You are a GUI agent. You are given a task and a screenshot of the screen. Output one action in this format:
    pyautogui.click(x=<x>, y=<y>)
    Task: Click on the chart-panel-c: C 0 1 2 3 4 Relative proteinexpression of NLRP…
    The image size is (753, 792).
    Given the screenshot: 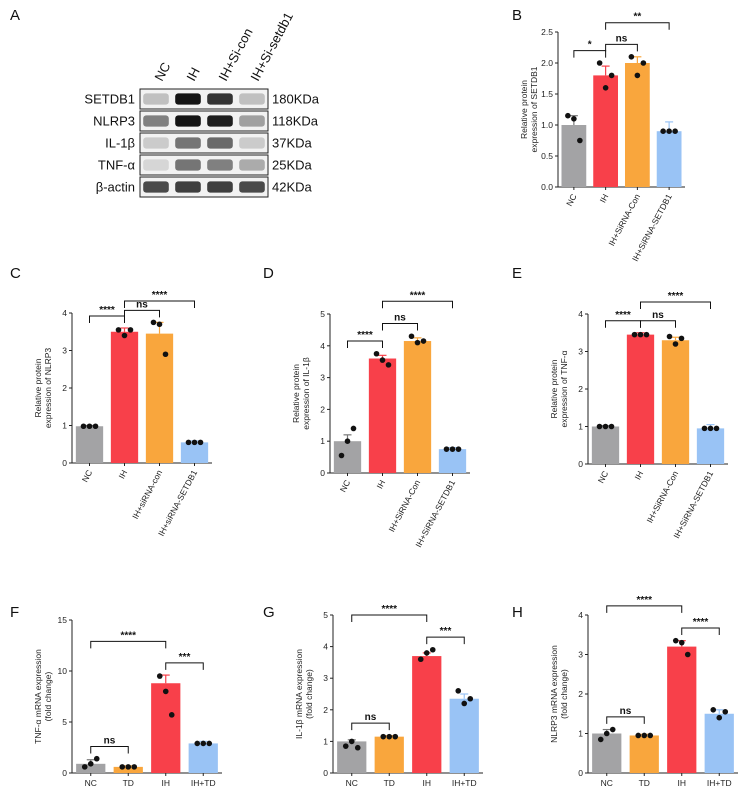 What is the action you would take?
    pyautogui.click(x=111, y=401)
    